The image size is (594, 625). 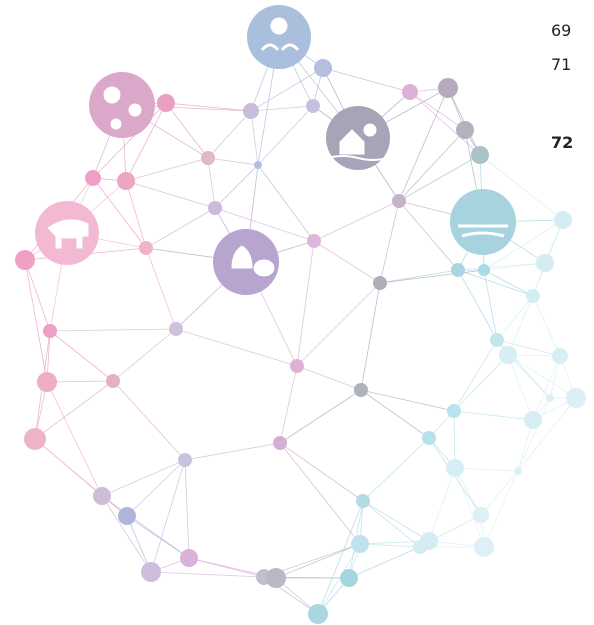 I want to click on page-number: 71, so click(x=561, y=64).